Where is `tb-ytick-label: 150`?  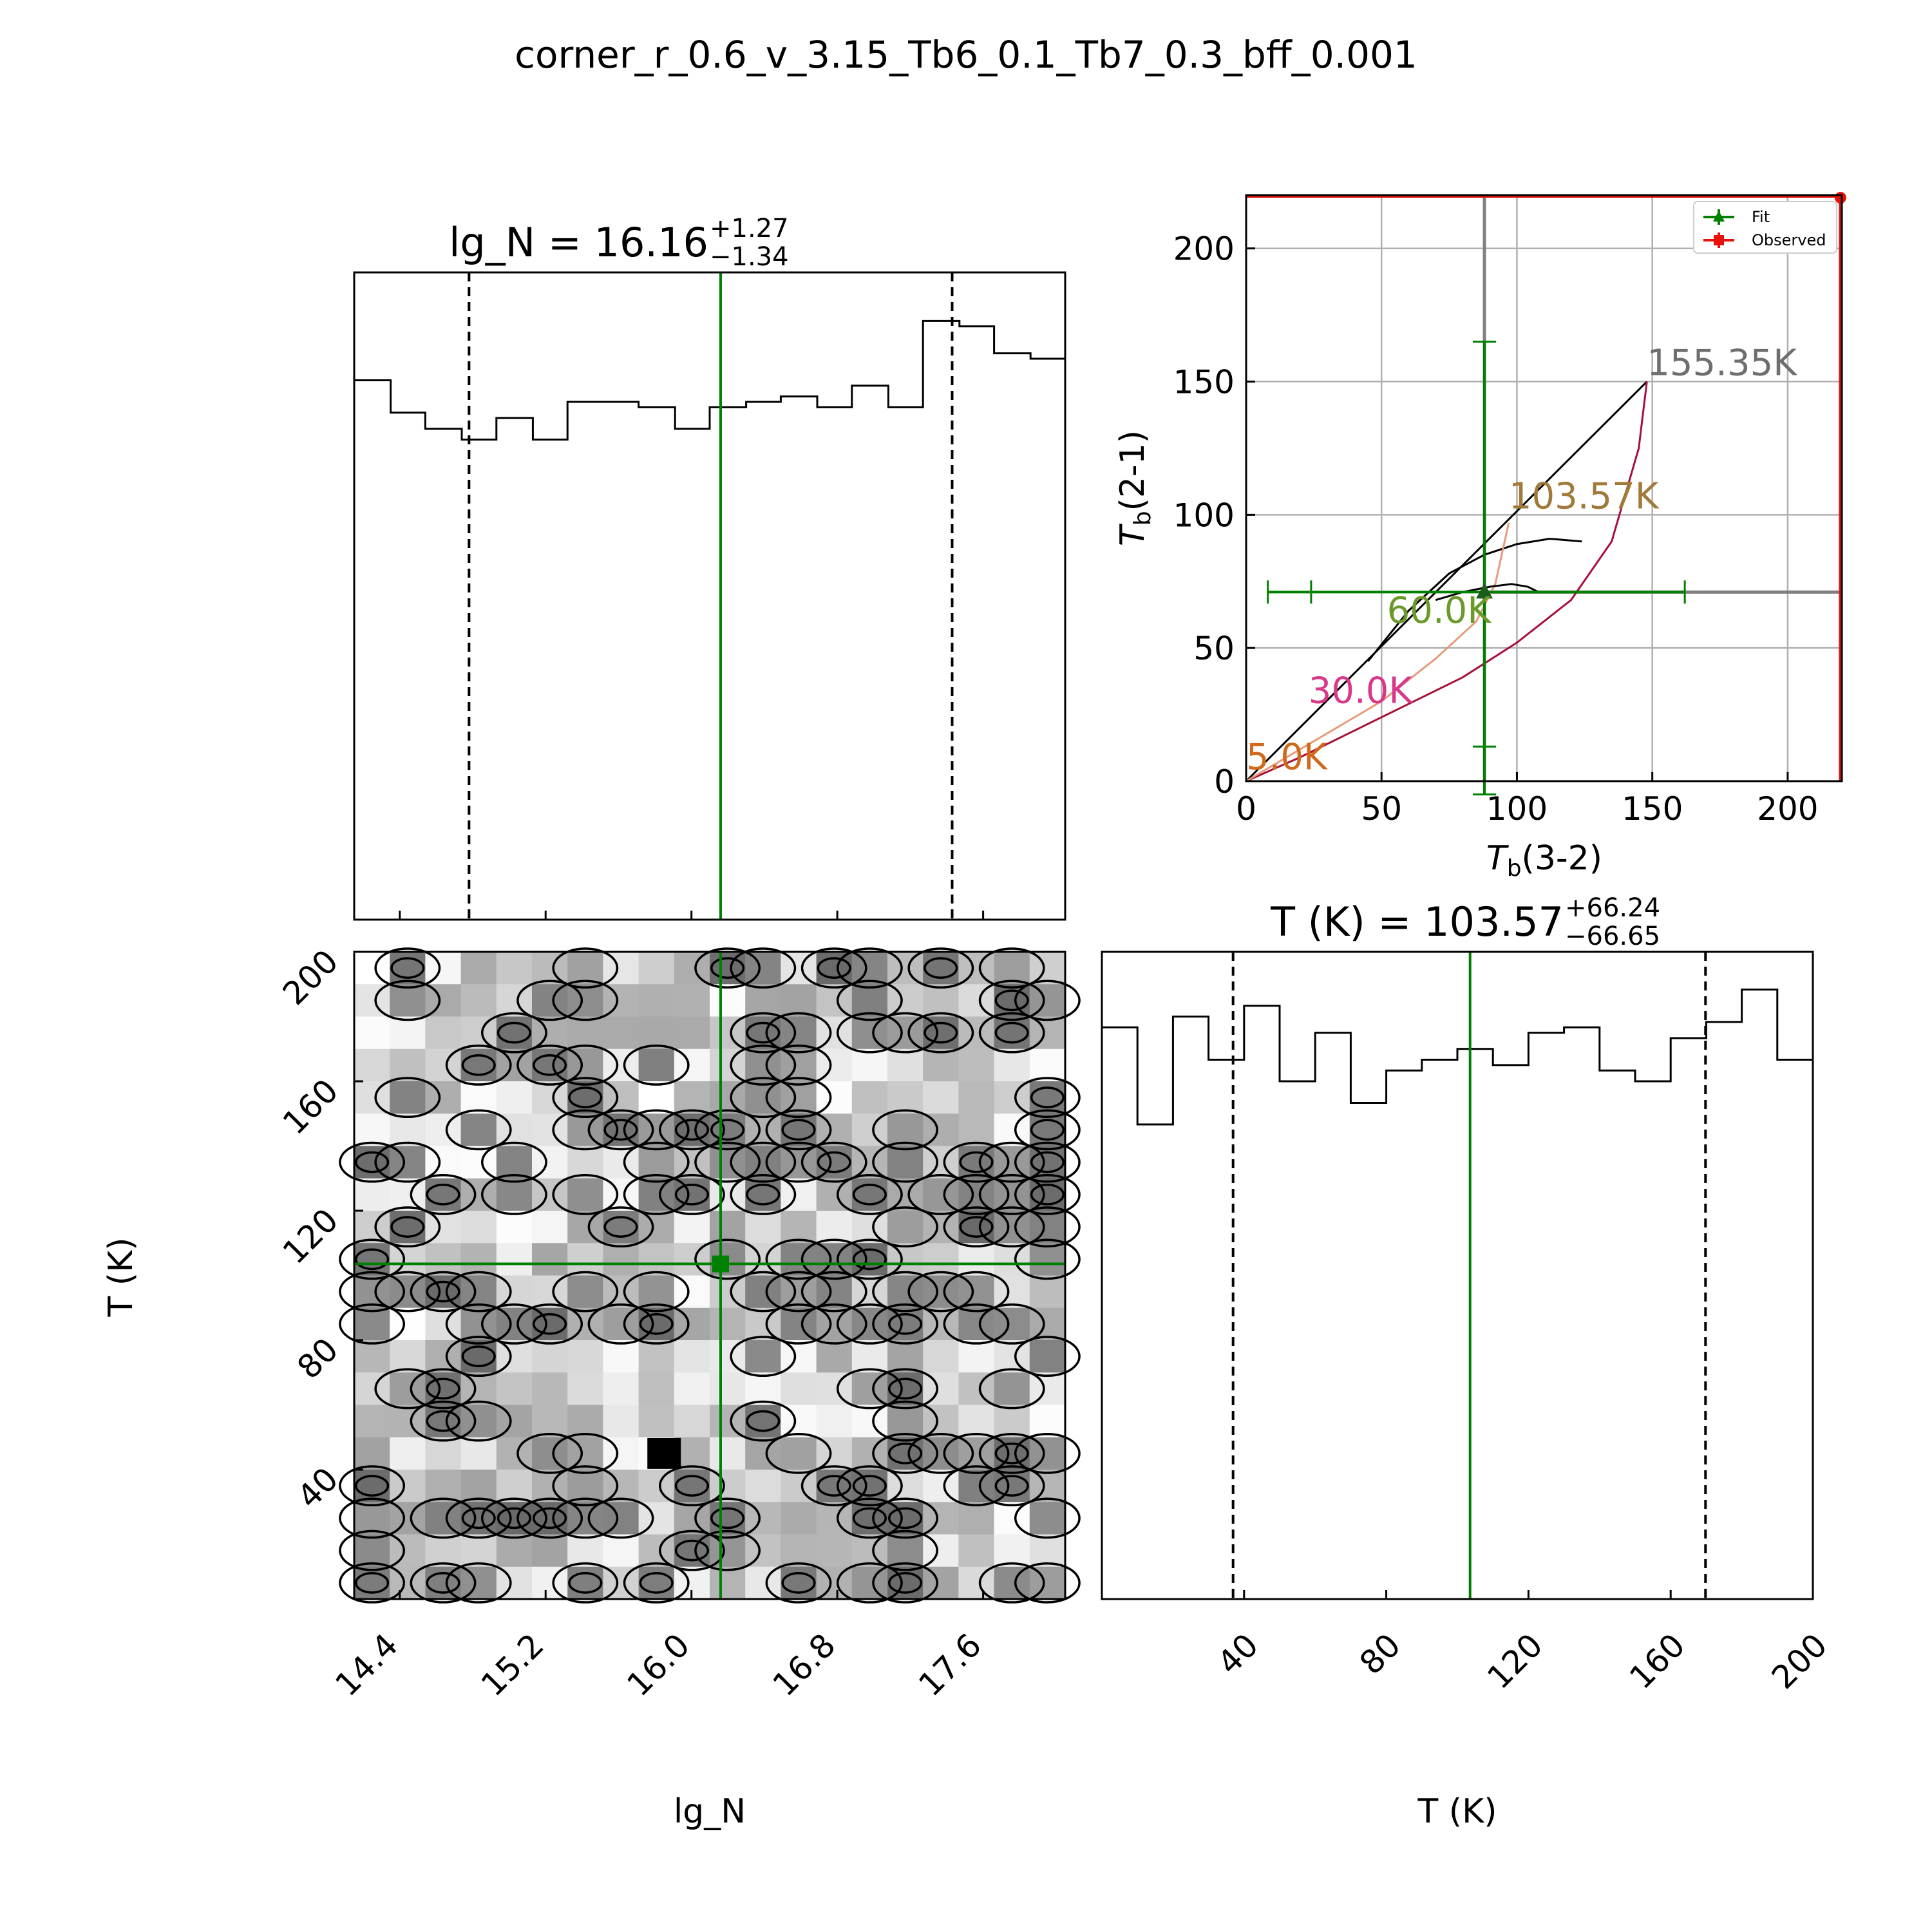
tb-ytick-label: 150 is located at coordinates (1204, 382).